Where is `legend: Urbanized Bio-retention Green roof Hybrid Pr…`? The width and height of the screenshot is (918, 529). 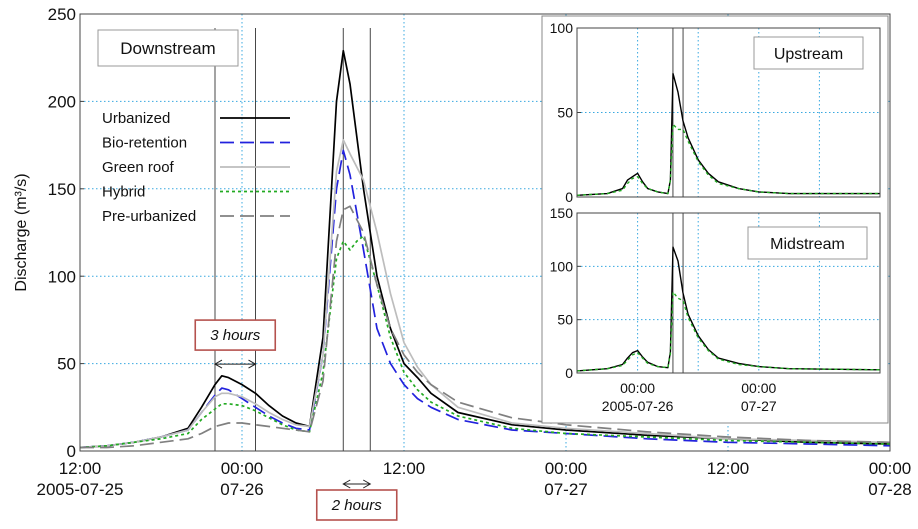 legend: Urbanized Bio-retention Green roof Hybrid Pr… is located at coordinates (196, 167).